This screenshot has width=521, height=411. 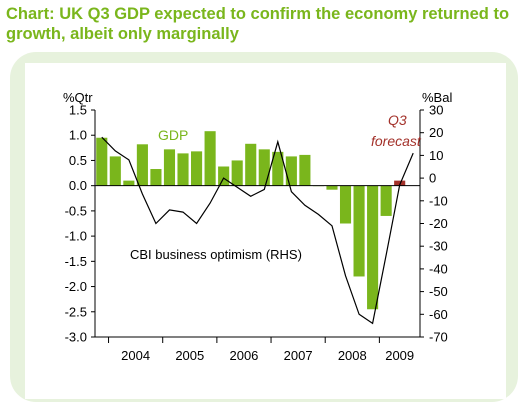 I want to click on right-tick-label: -40, so click(x=438, y=268).